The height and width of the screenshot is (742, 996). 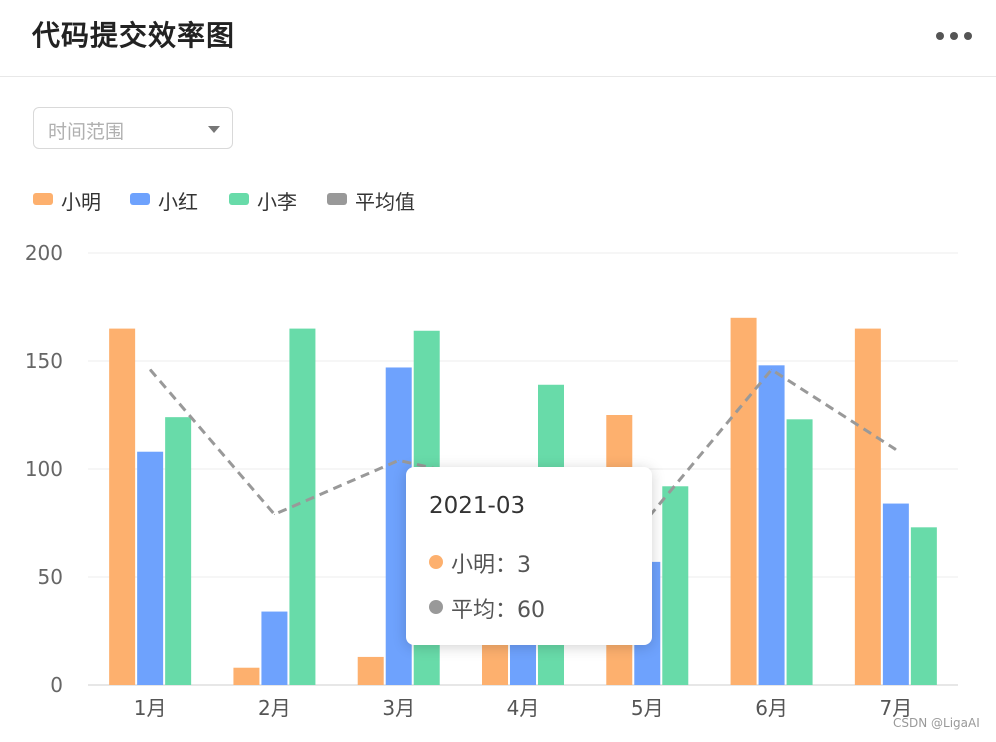 What do you see at coordinates (56, 685) in the screenshot?
I see `y-tick-label: 0` at bounding box center [56, 685].